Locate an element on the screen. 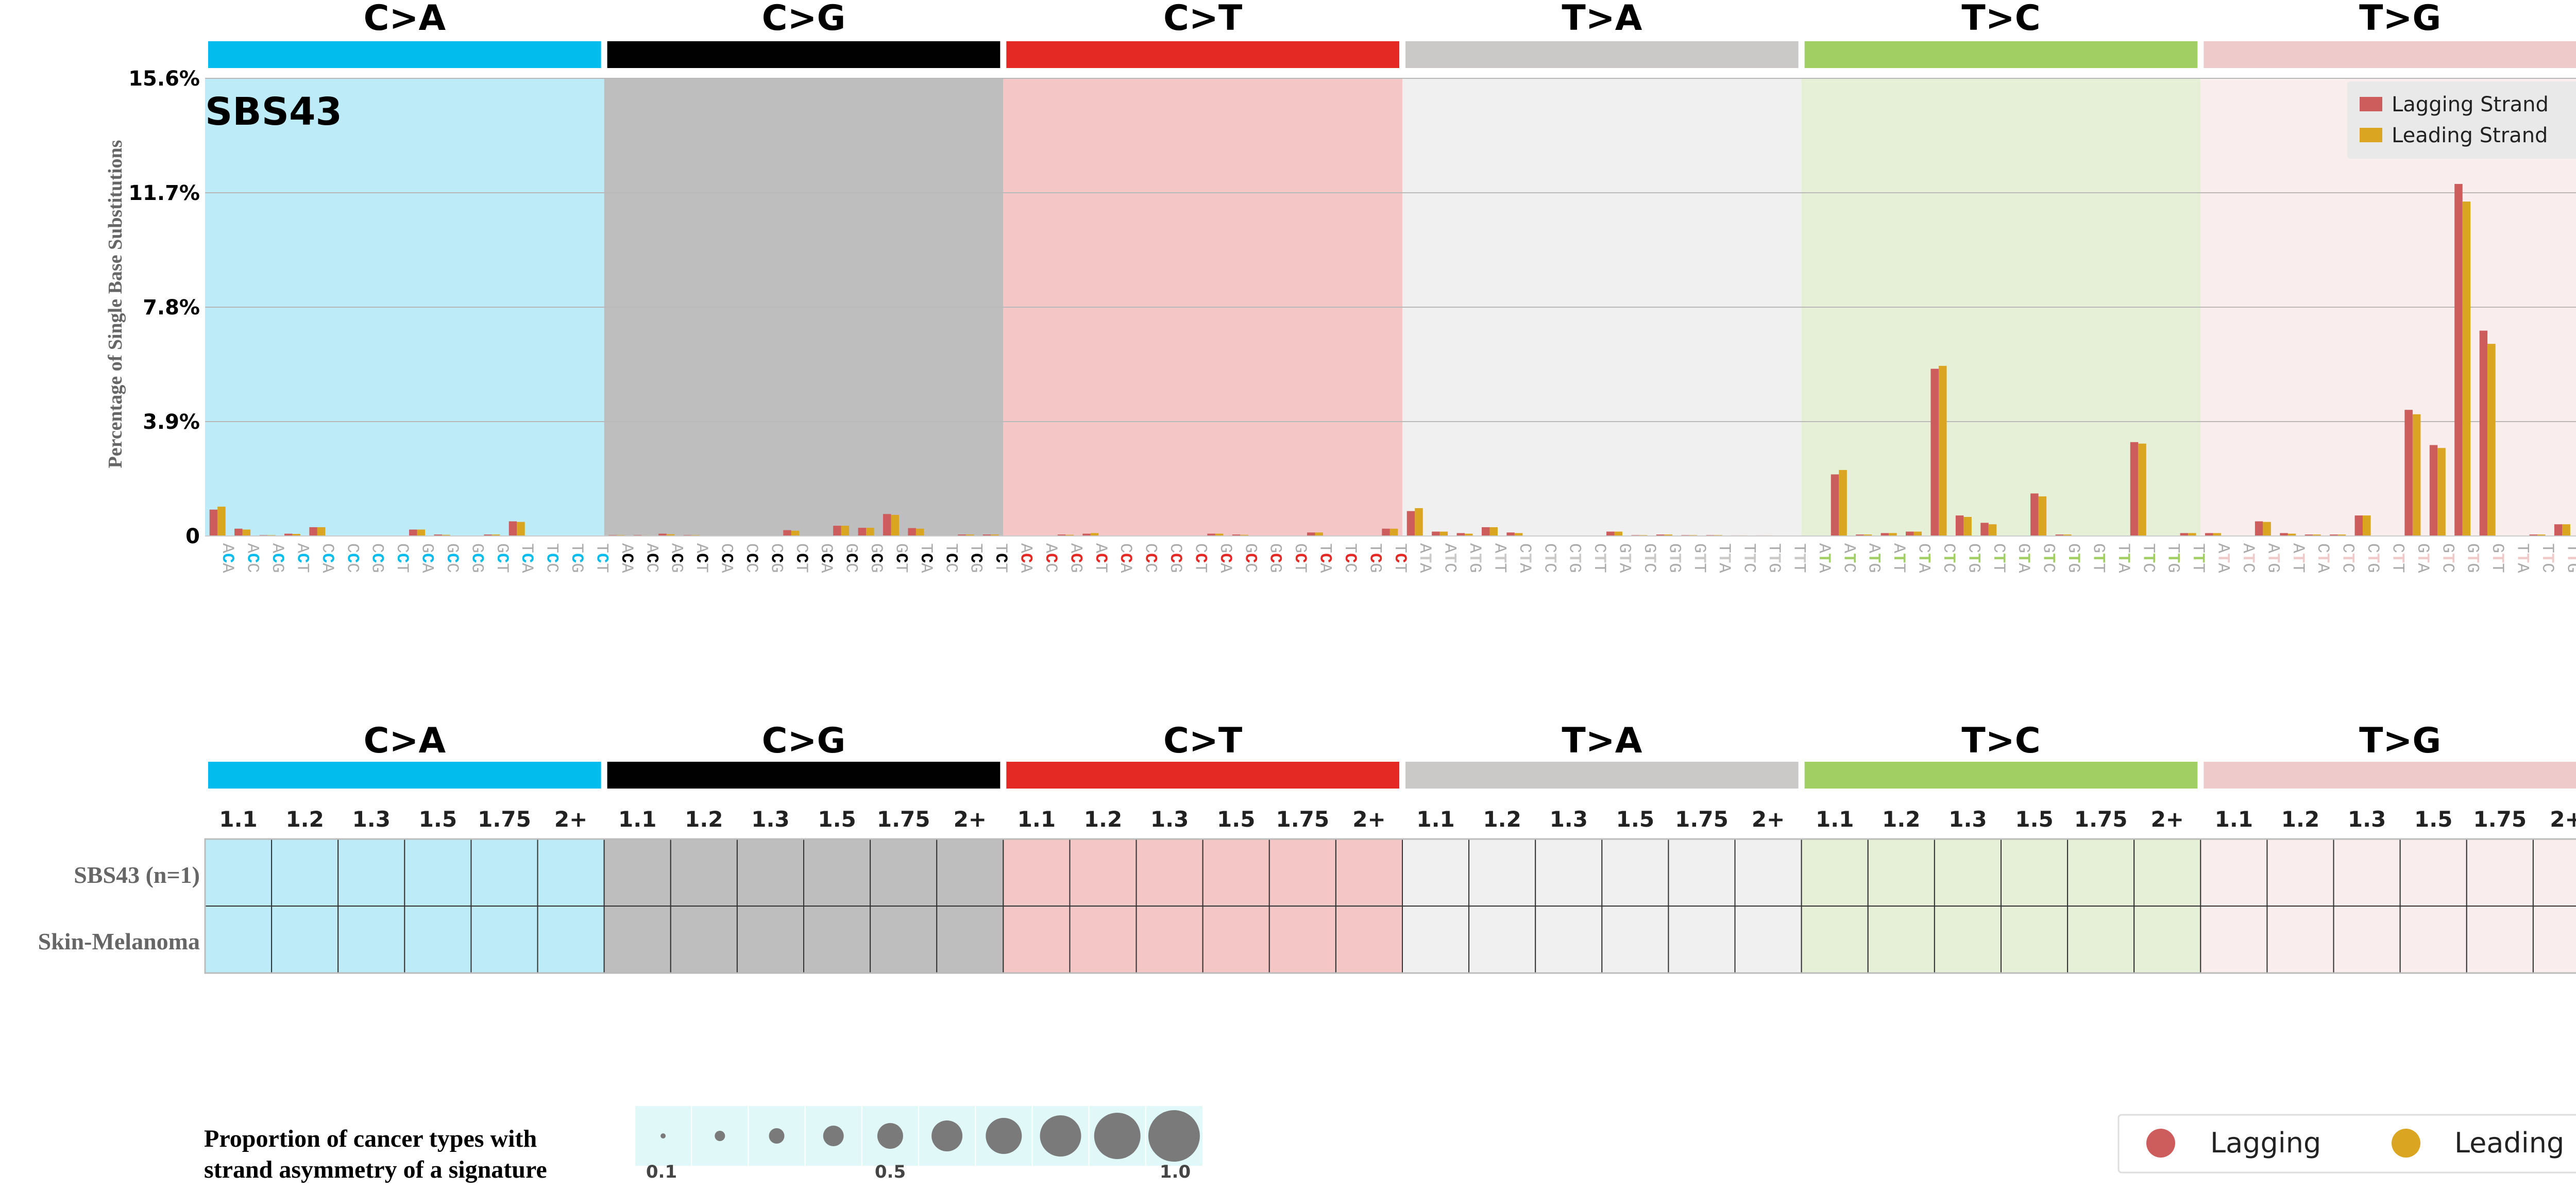 The width and height of the screenshot is (2576, 1189). cell-T>A-1.2-row0 is located at coordinates (1502, 873).